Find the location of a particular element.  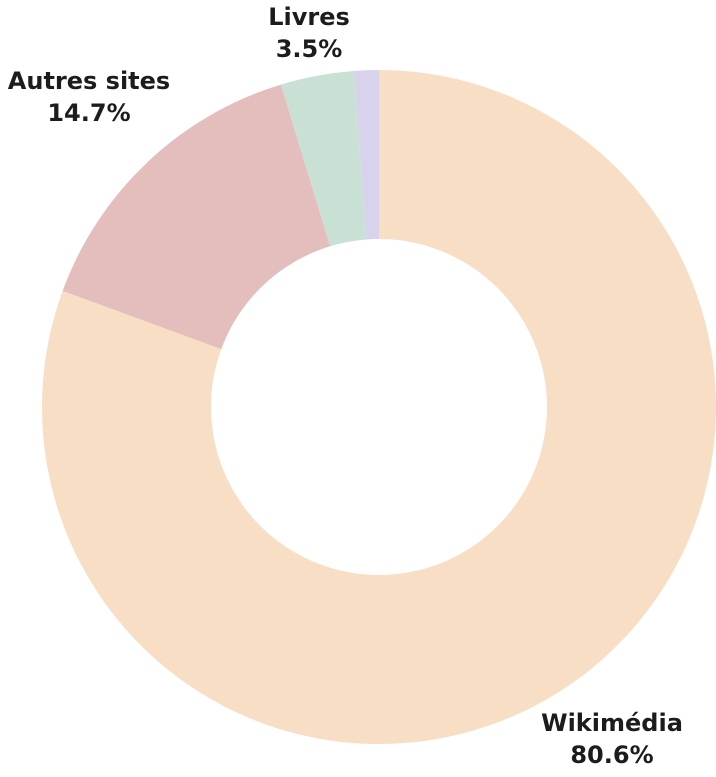

slice-value-autres-sites: 14.7% is located at coordinates (88, 113).